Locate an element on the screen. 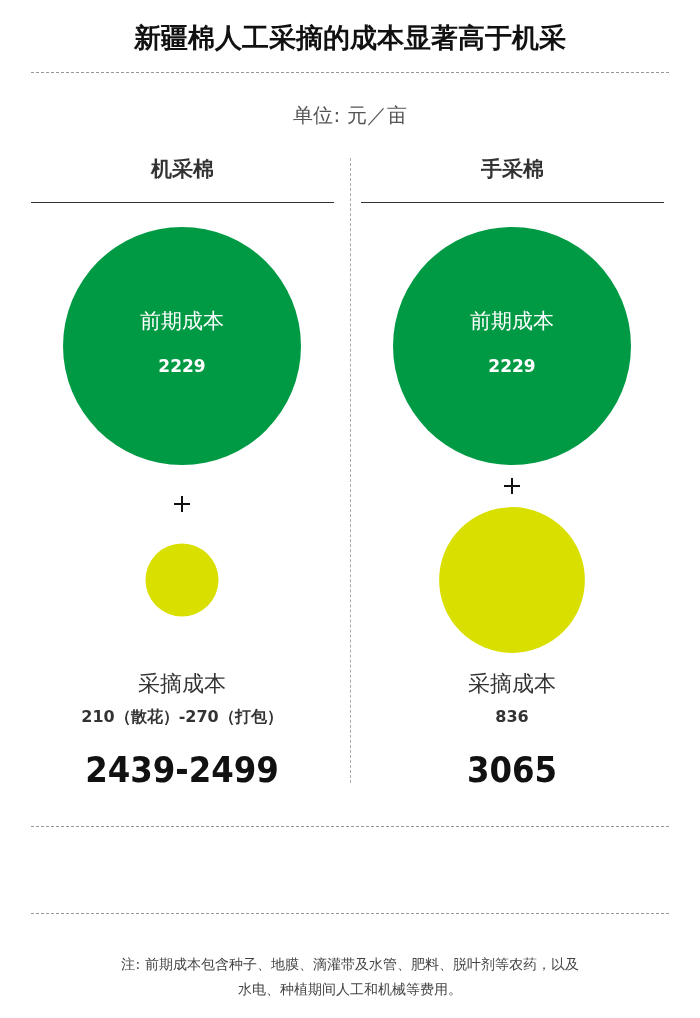 The width and height of the screenshot is (700, 1018). text: 手采棉 is located at coordinates (512, 179).